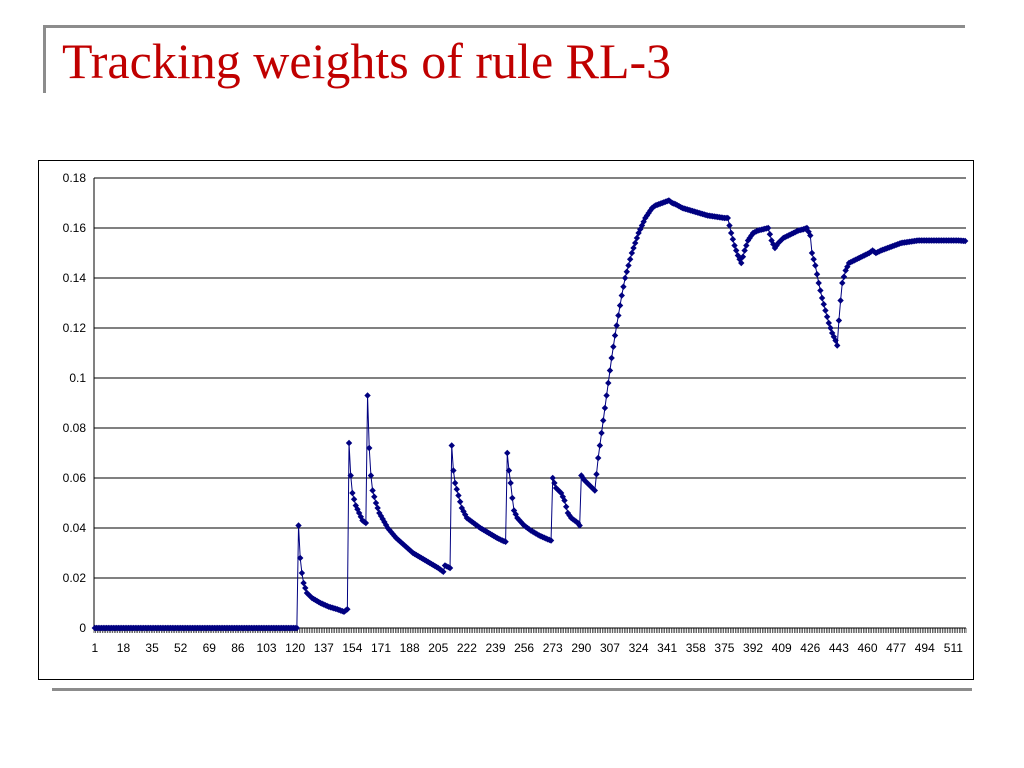  Describe the element at coordinates (810, 648) in the screenshot. I see `x-tick-label: 426` at that location.